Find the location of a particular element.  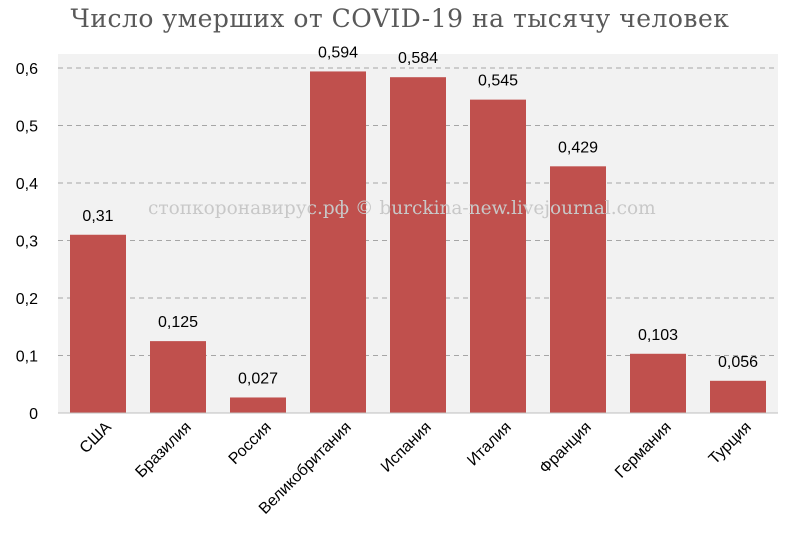

data-label: 0,594 is located at coordinates (338, 52).